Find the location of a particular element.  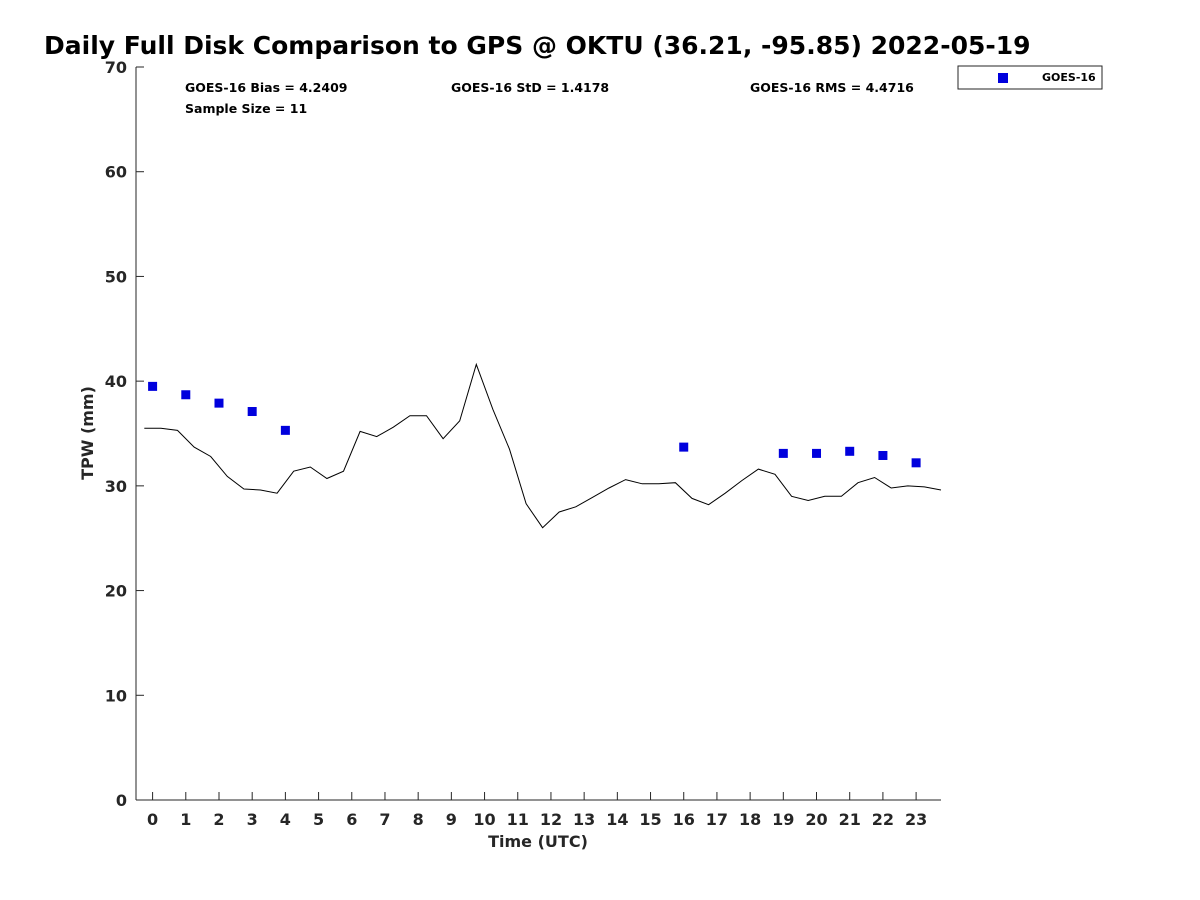

y-tick-label: 40 is located at coordinates (116, 381).